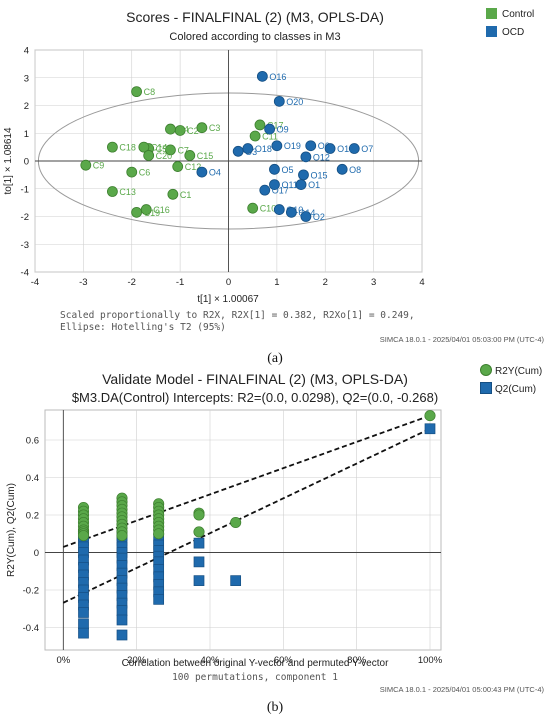 This screenshot has height=718, width=550. Describe the element at coordinates (511, 379) in the screenshot. I see `panel-b-legend: R2Y(Cum) Q2(Cum)` at that location.